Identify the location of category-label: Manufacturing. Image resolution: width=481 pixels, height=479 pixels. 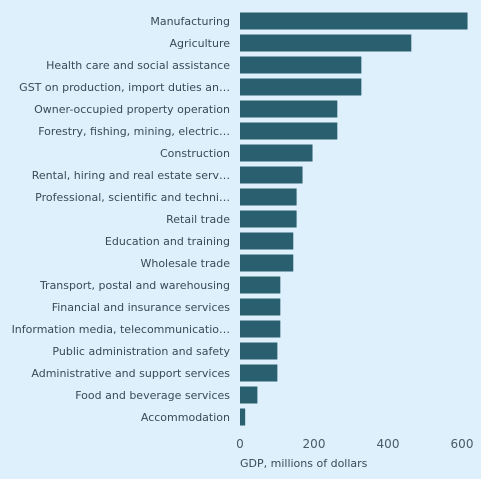
(190, 21).